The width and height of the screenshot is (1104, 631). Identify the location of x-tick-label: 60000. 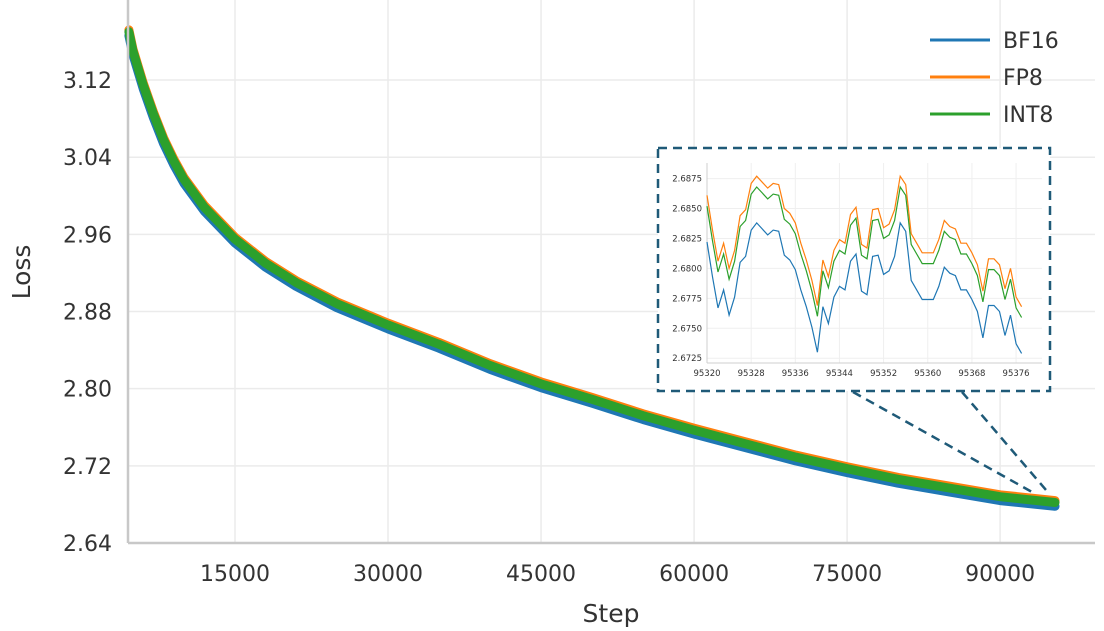
(694, 574).